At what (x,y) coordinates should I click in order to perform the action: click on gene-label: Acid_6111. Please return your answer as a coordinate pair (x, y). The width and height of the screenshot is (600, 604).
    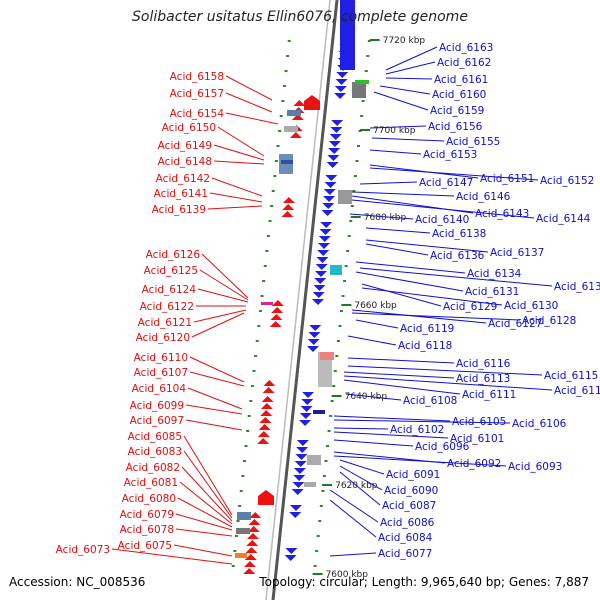
    Looking at the image, I should click on (489, 395).